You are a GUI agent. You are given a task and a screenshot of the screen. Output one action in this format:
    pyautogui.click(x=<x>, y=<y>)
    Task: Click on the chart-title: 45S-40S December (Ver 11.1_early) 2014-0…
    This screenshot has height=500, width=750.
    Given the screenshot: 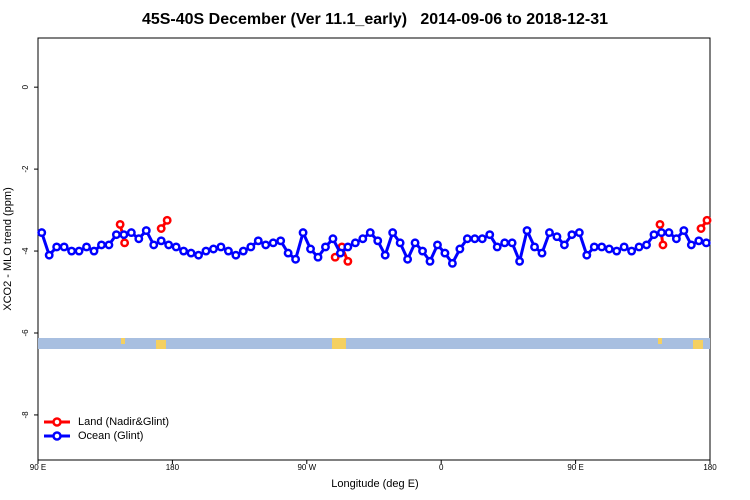 What is the action you would take?
    pyautogui.click(x=375, y=19)
    